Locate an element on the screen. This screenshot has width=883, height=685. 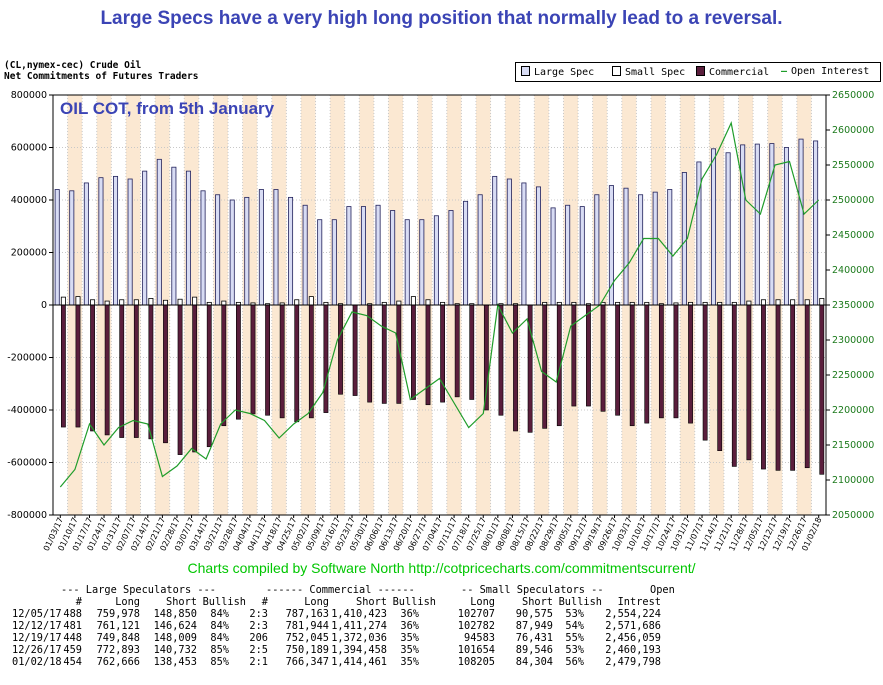
table-cell-s-short: 84,304 is located at coordinates (534, 662).